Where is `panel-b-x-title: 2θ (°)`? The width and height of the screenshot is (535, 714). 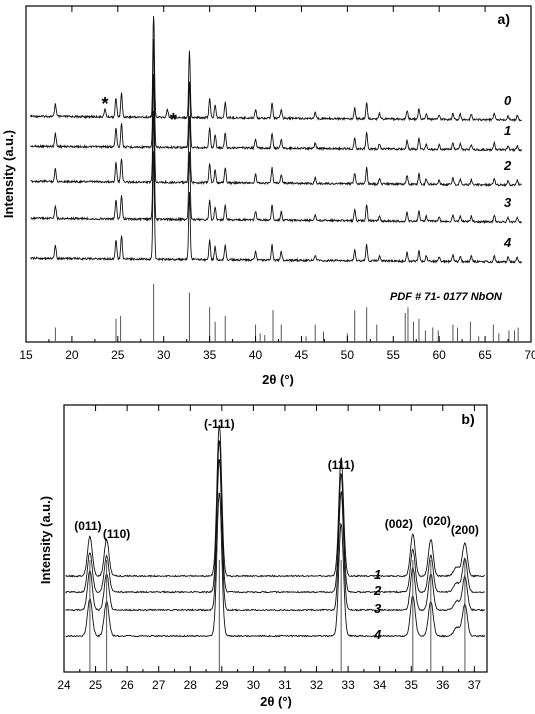 panel-b-x-title: 2θ (°) is located at coordinates (276, 701).